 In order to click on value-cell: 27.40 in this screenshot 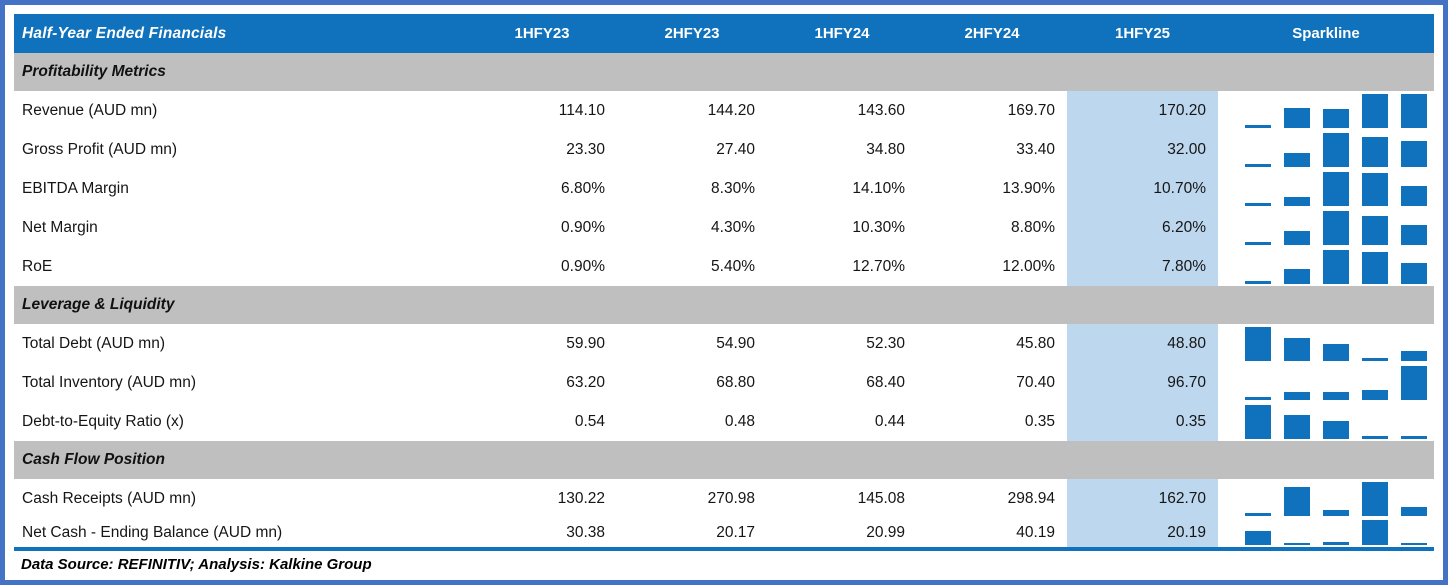, I will do `click(735, 149)`.